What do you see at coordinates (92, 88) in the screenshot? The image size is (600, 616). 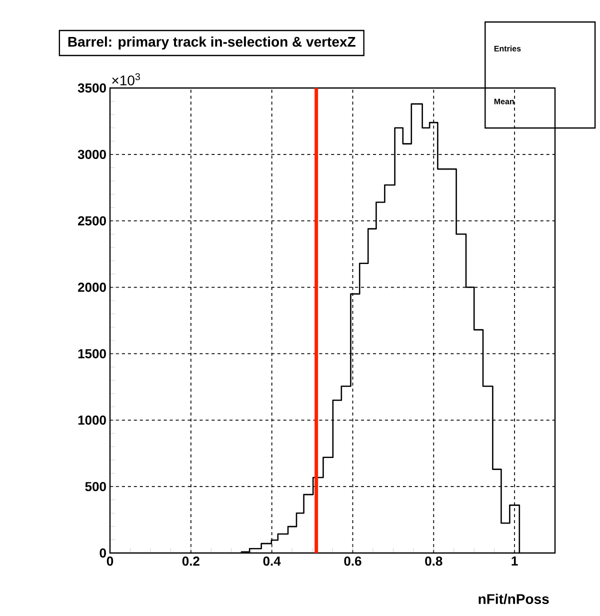 I see `y-tick-label: 3500` at bounding box center [92, 88].